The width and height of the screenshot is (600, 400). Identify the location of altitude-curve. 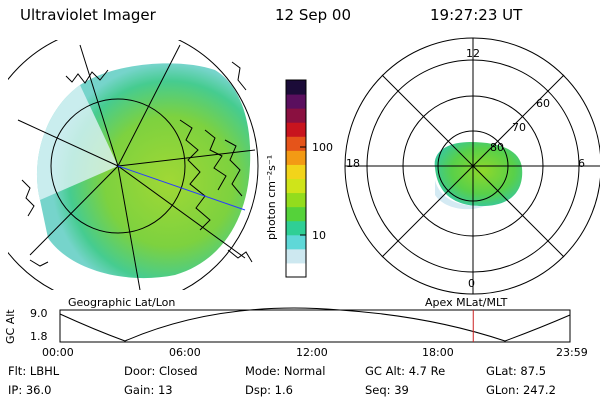
(315, 324).